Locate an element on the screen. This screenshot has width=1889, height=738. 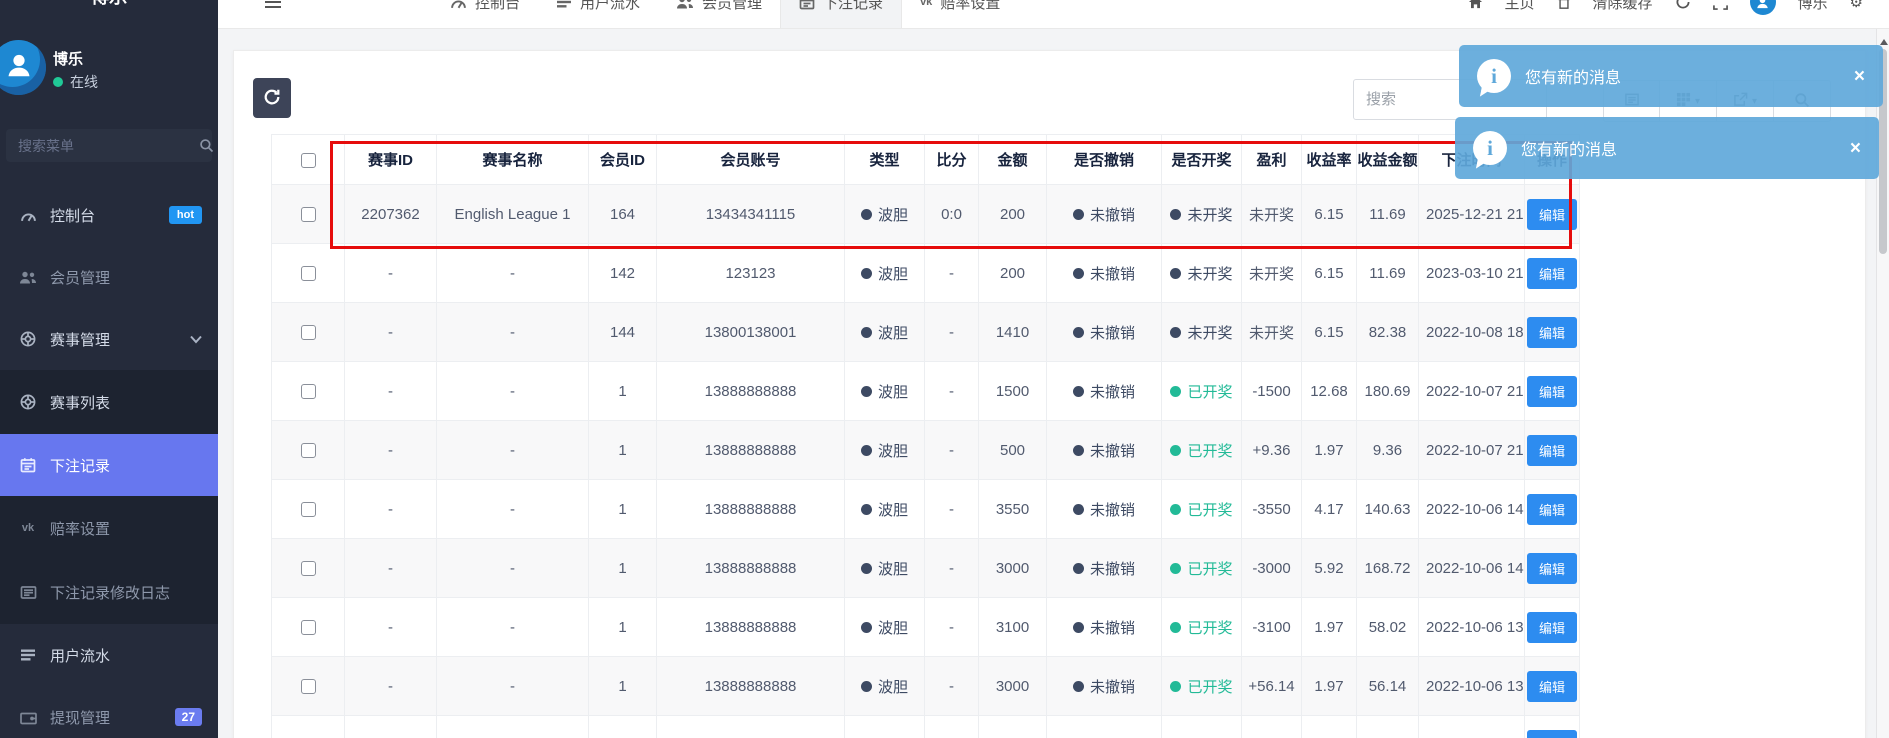
data-cell: 11.69 is located at coordinates (1387, 214).